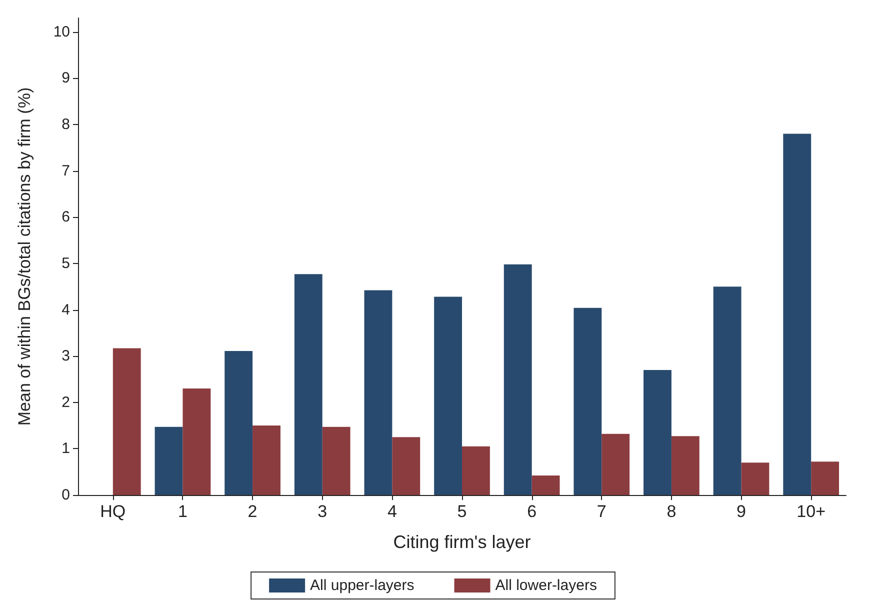 This screenshot has height=613, width=869. I want to click on x-tick-label: 2, so click(253, 511).